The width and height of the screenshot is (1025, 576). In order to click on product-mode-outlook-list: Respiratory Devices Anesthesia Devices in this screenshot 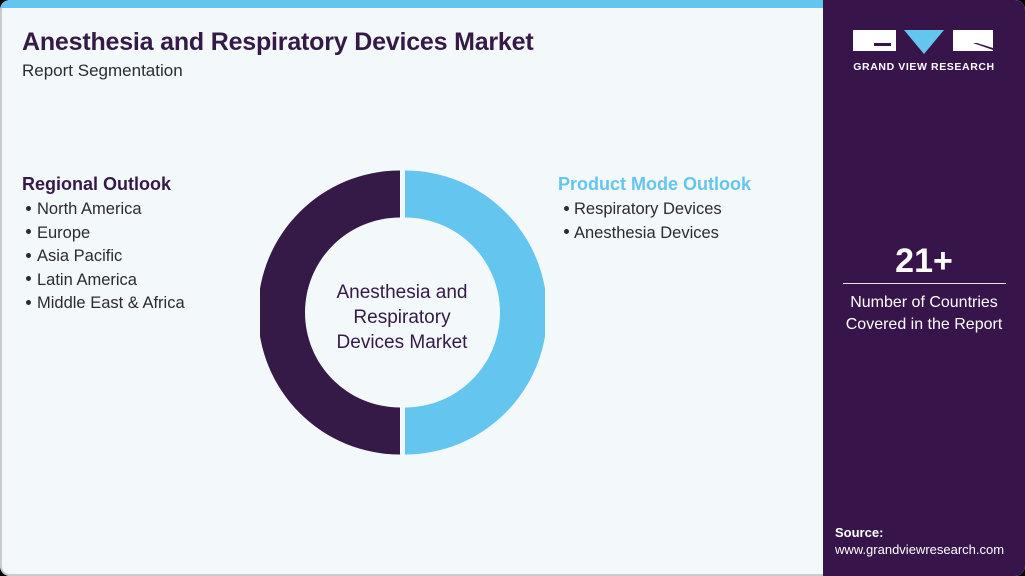, I will do `click(654, 221)`.